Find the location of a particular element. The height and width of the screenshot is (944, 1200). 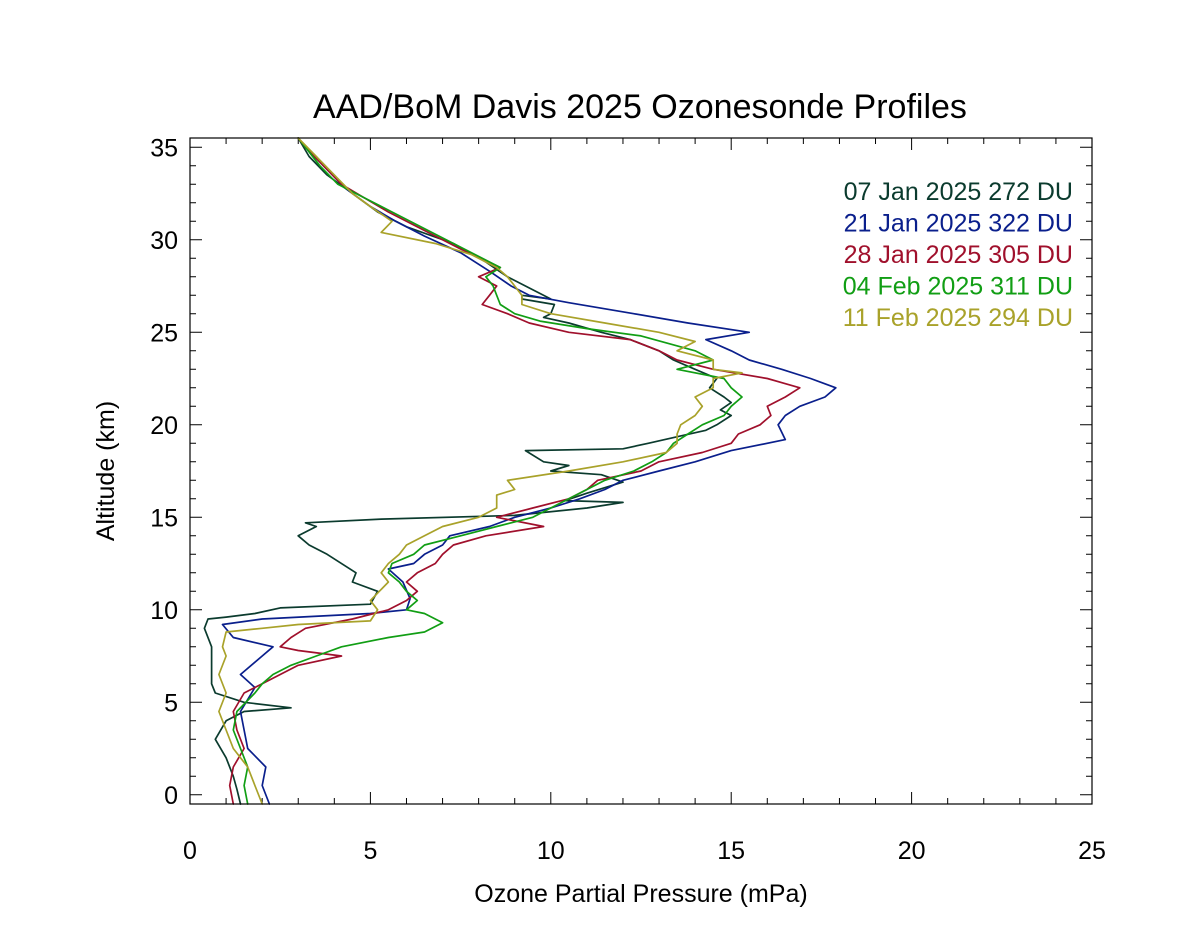

x-tick-label: 10 is located at coordinates (551, 851).